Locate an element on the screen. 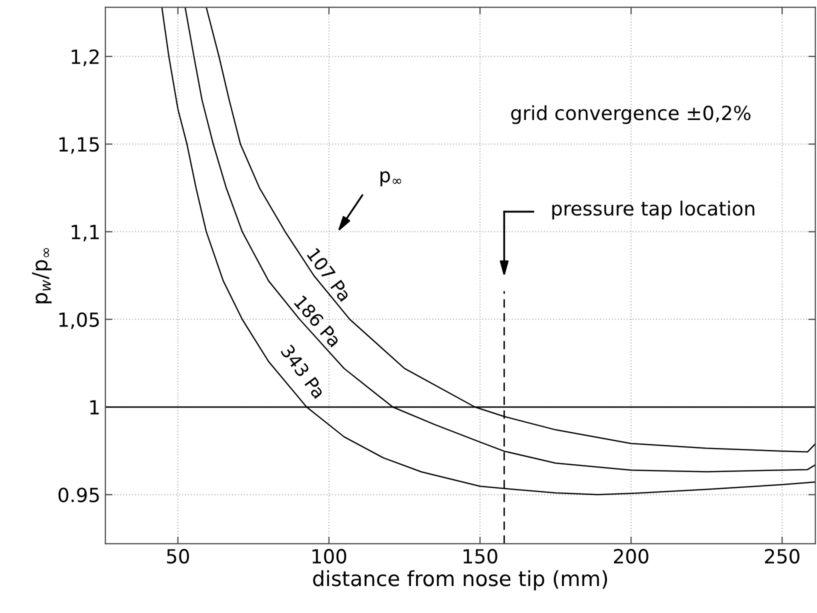 The height and width of the screenshot is (613, 817). legend-label: 107 Pa is located at coordinates (329, 274).